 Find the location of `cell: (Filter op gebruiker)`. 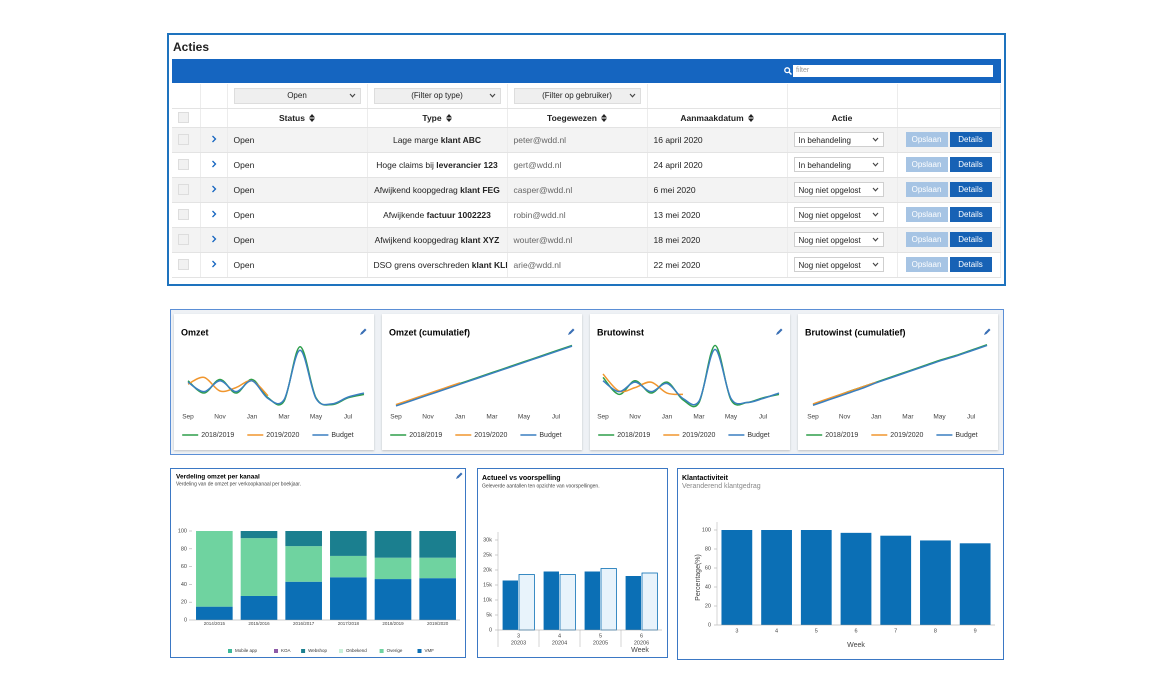

cell: (Filter op gebruiker) is located at coordinates (577, 96).